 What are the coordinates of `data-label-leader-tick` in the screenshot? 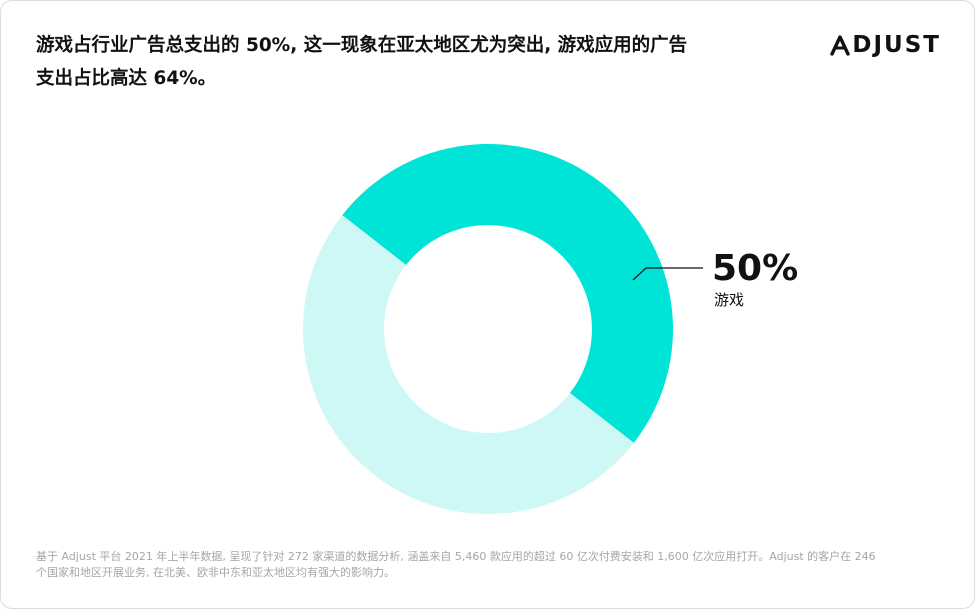 It's located at (639, 274).